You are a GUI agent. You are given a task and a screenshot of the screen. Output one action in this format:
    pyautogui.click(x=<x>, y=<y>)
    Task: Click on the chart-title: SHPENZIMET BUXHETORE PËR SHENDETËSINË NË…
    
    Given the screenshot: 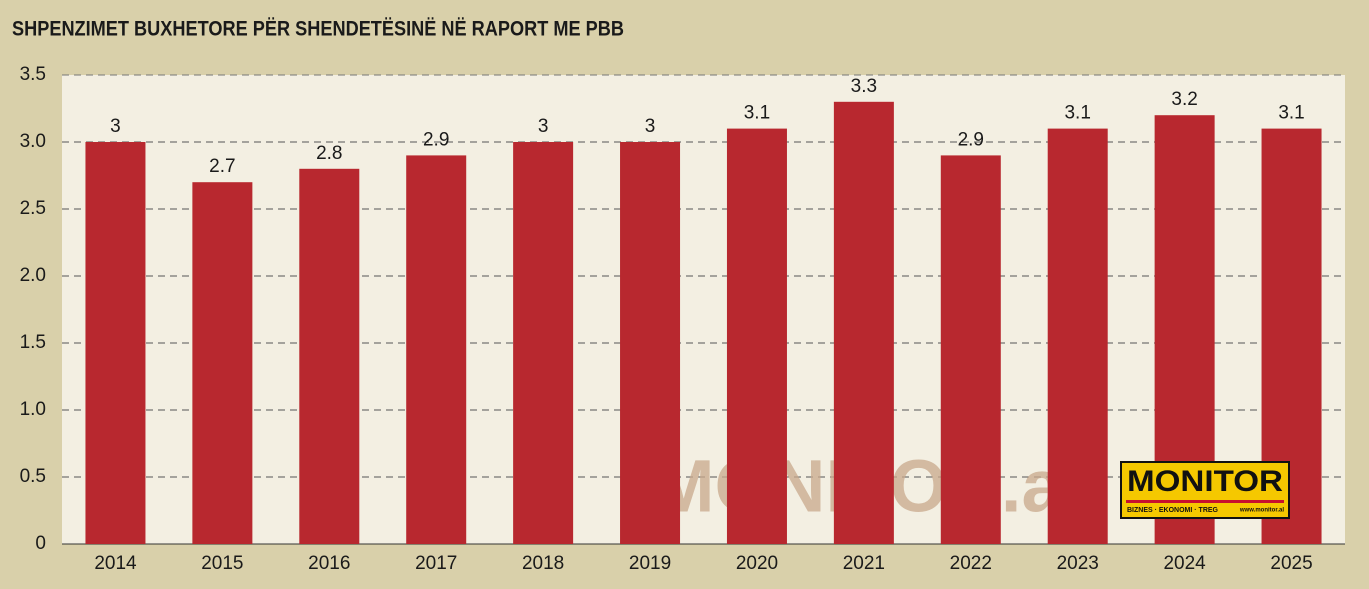 What is the action you would take?
    pyautogui.click(x=318, y=29)
    